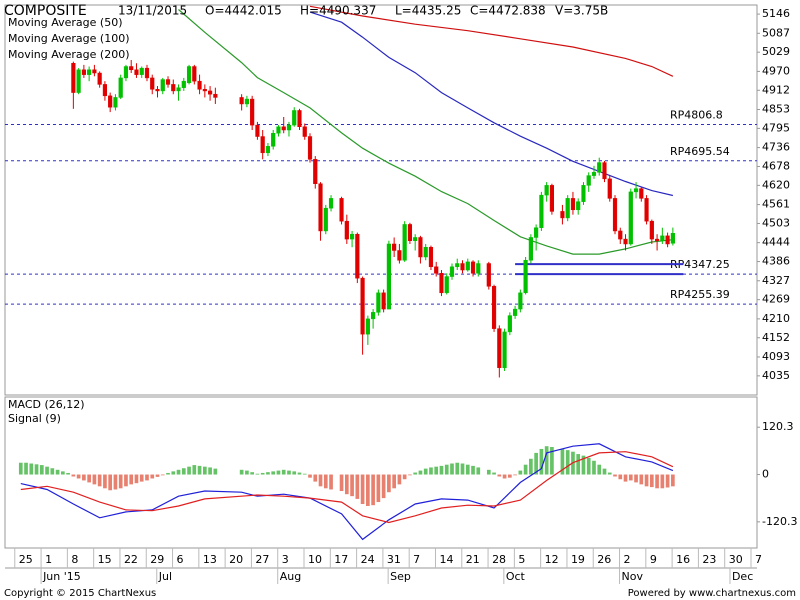  I want to click on x-tick-label: 15, so click(105, 559).